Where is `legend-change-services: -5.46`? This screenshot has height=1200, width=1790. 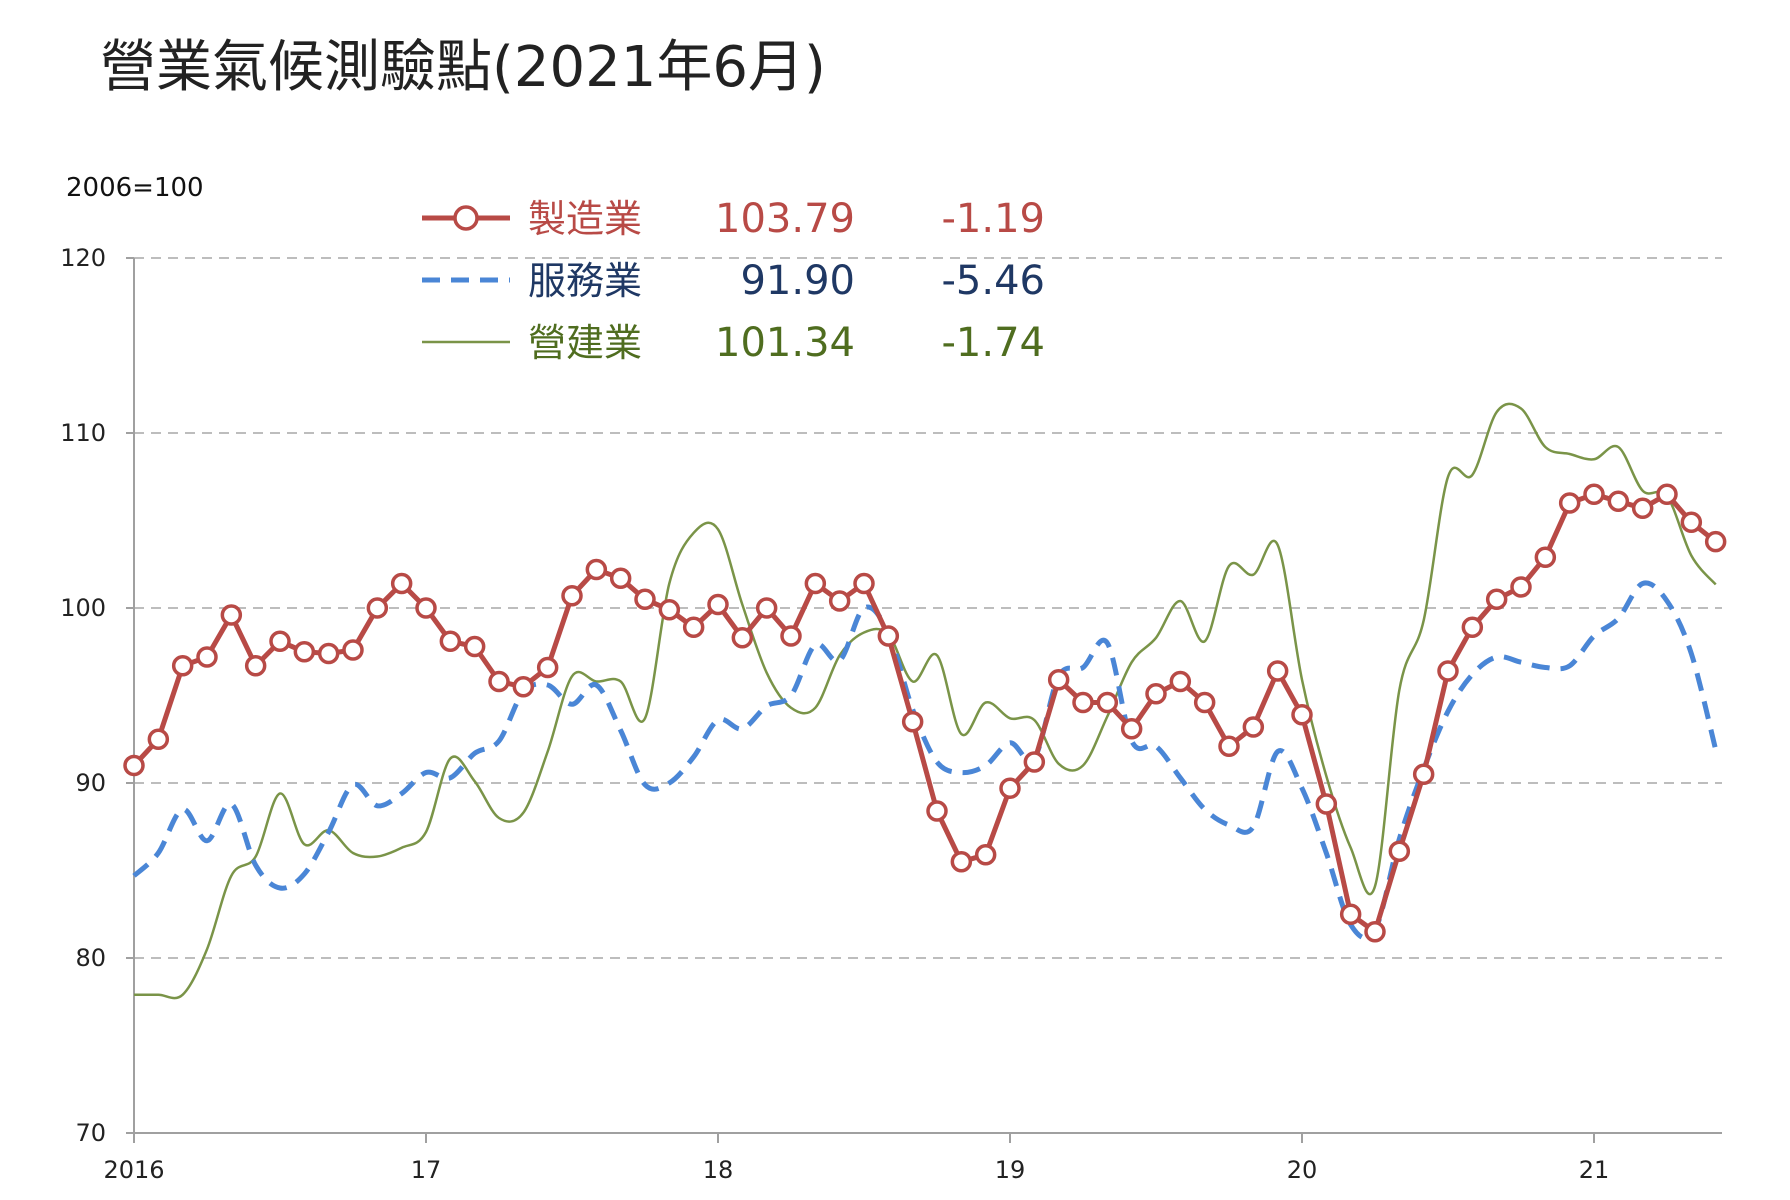
legend-change-services: -5.46 is located at coordinates (994, 281).